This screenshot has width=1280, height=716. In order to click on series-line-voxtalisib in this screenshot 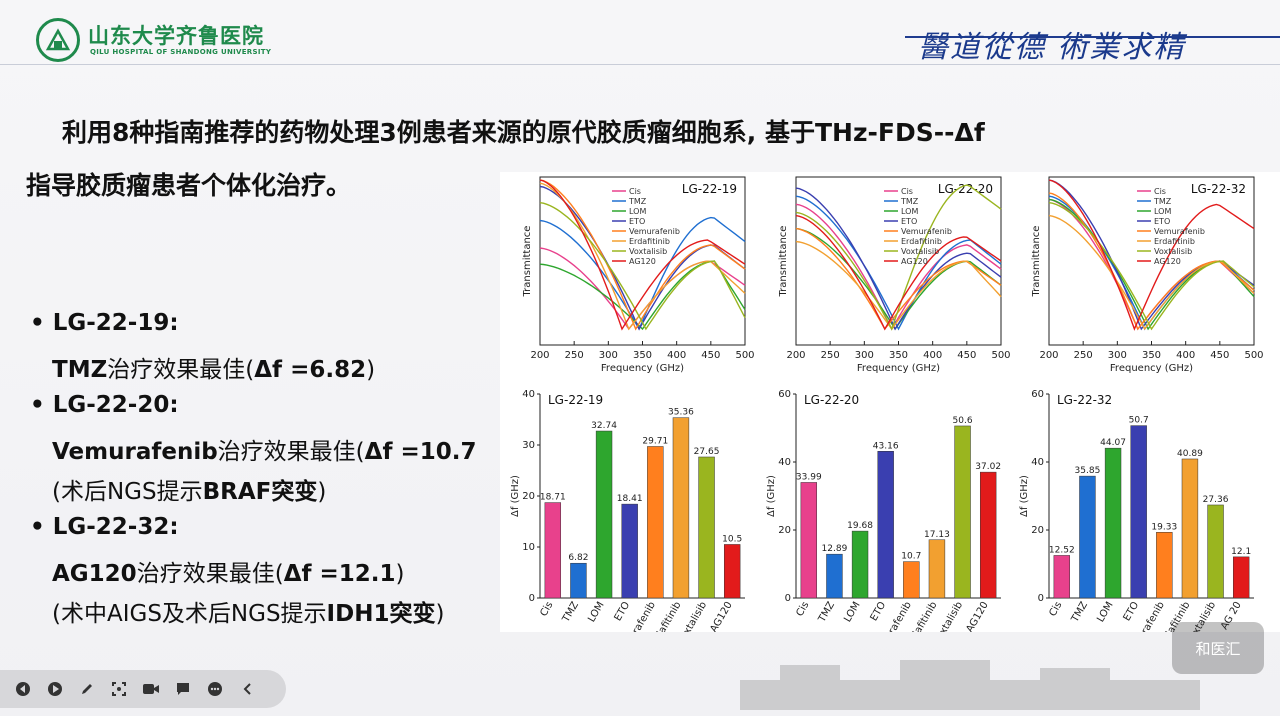, I will do `click(898, 257)`.